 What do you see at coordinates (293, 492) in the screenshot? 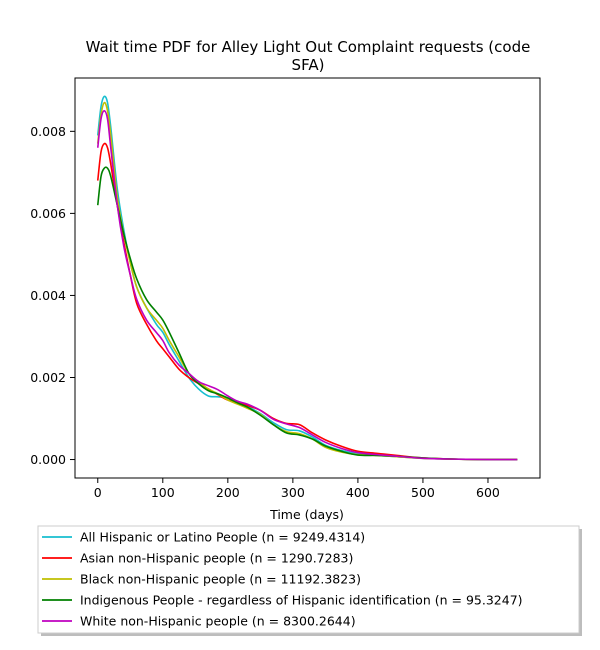
I see `x-tick-label: 300` at bounding box center [293, 492].